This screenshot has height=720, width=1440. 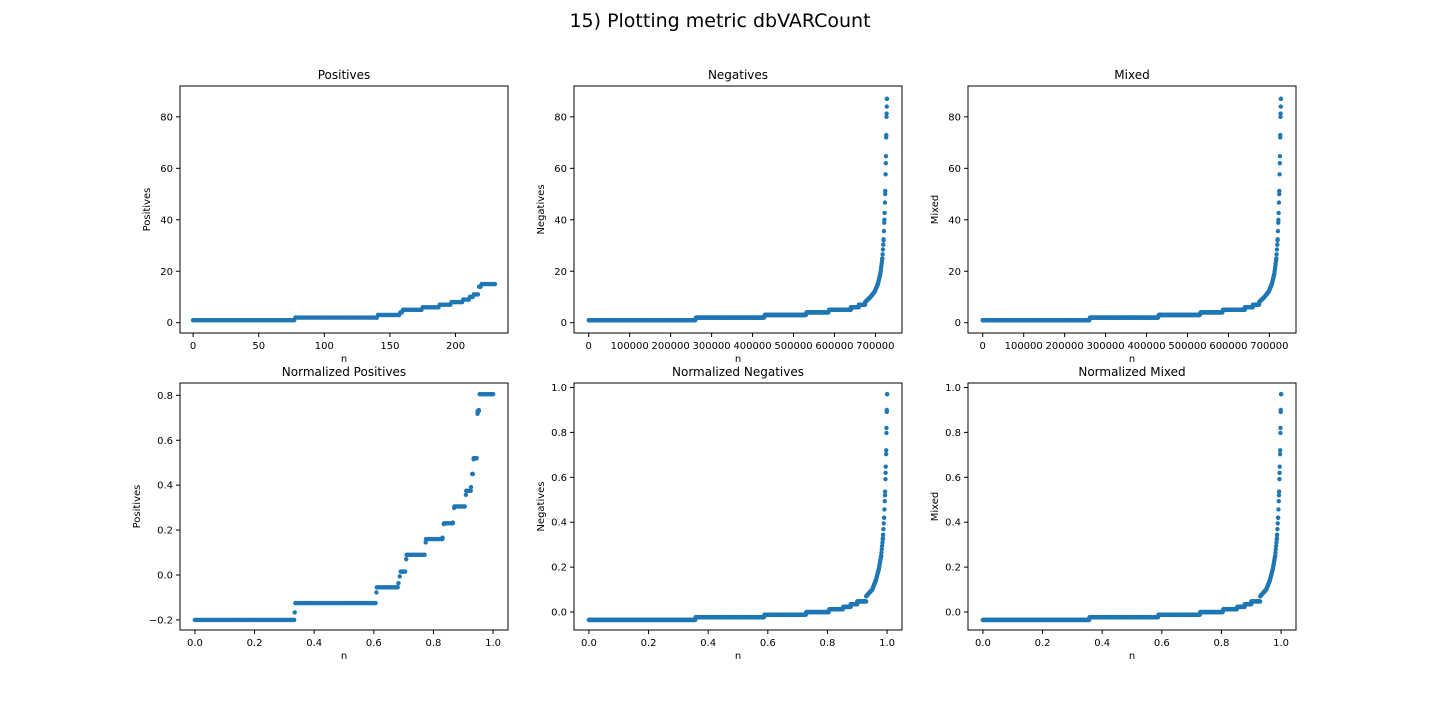 What do you see at coordinates (887, 643) in the screenshot?
I see `x-tick-label: 1.0` at bounding box center [887, 643].